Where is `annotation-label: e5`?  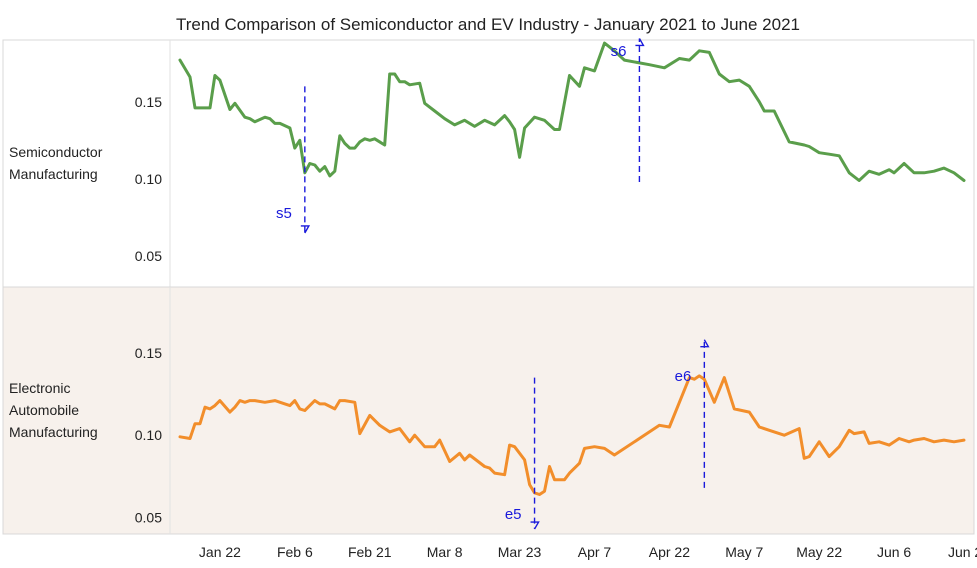 annotation-label: e5 is located at coordinates (513, 514).